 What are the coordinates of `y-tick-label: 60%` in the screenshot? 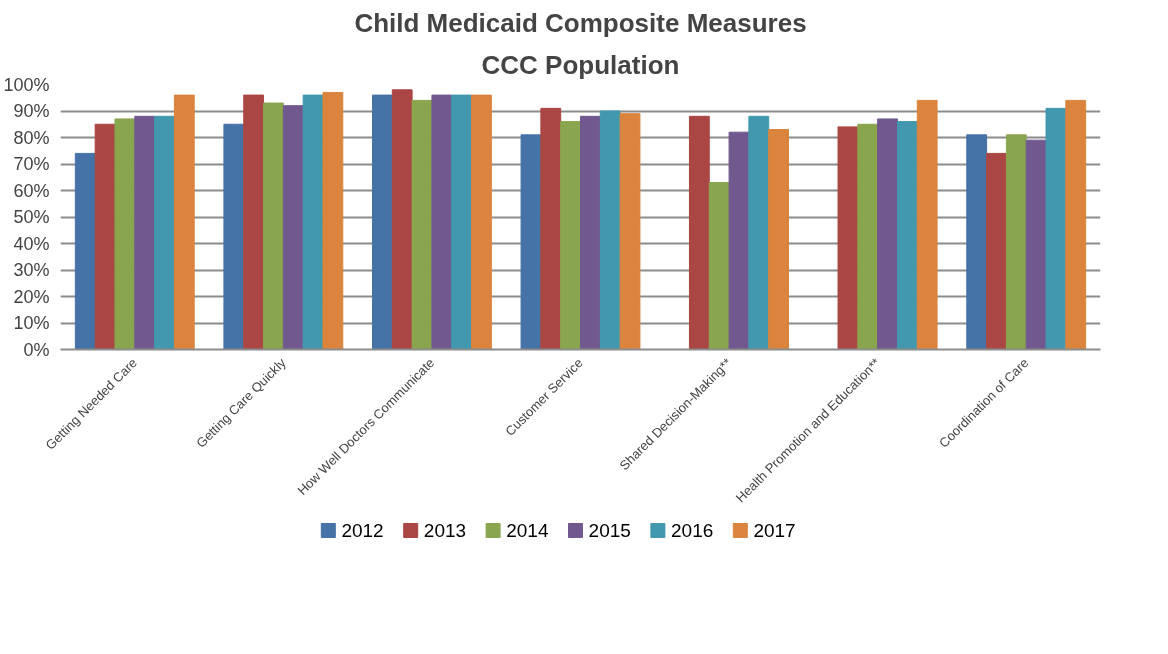 It's located at (31, 190).